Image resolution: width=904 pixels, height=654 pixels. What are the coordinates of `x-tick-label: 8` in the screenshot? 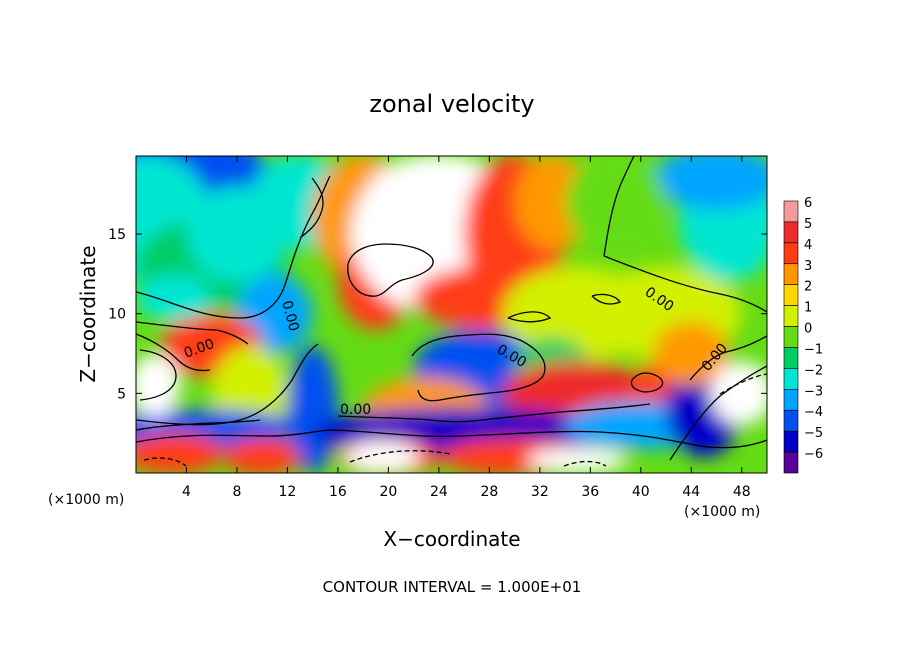 It's located at (236, 492).